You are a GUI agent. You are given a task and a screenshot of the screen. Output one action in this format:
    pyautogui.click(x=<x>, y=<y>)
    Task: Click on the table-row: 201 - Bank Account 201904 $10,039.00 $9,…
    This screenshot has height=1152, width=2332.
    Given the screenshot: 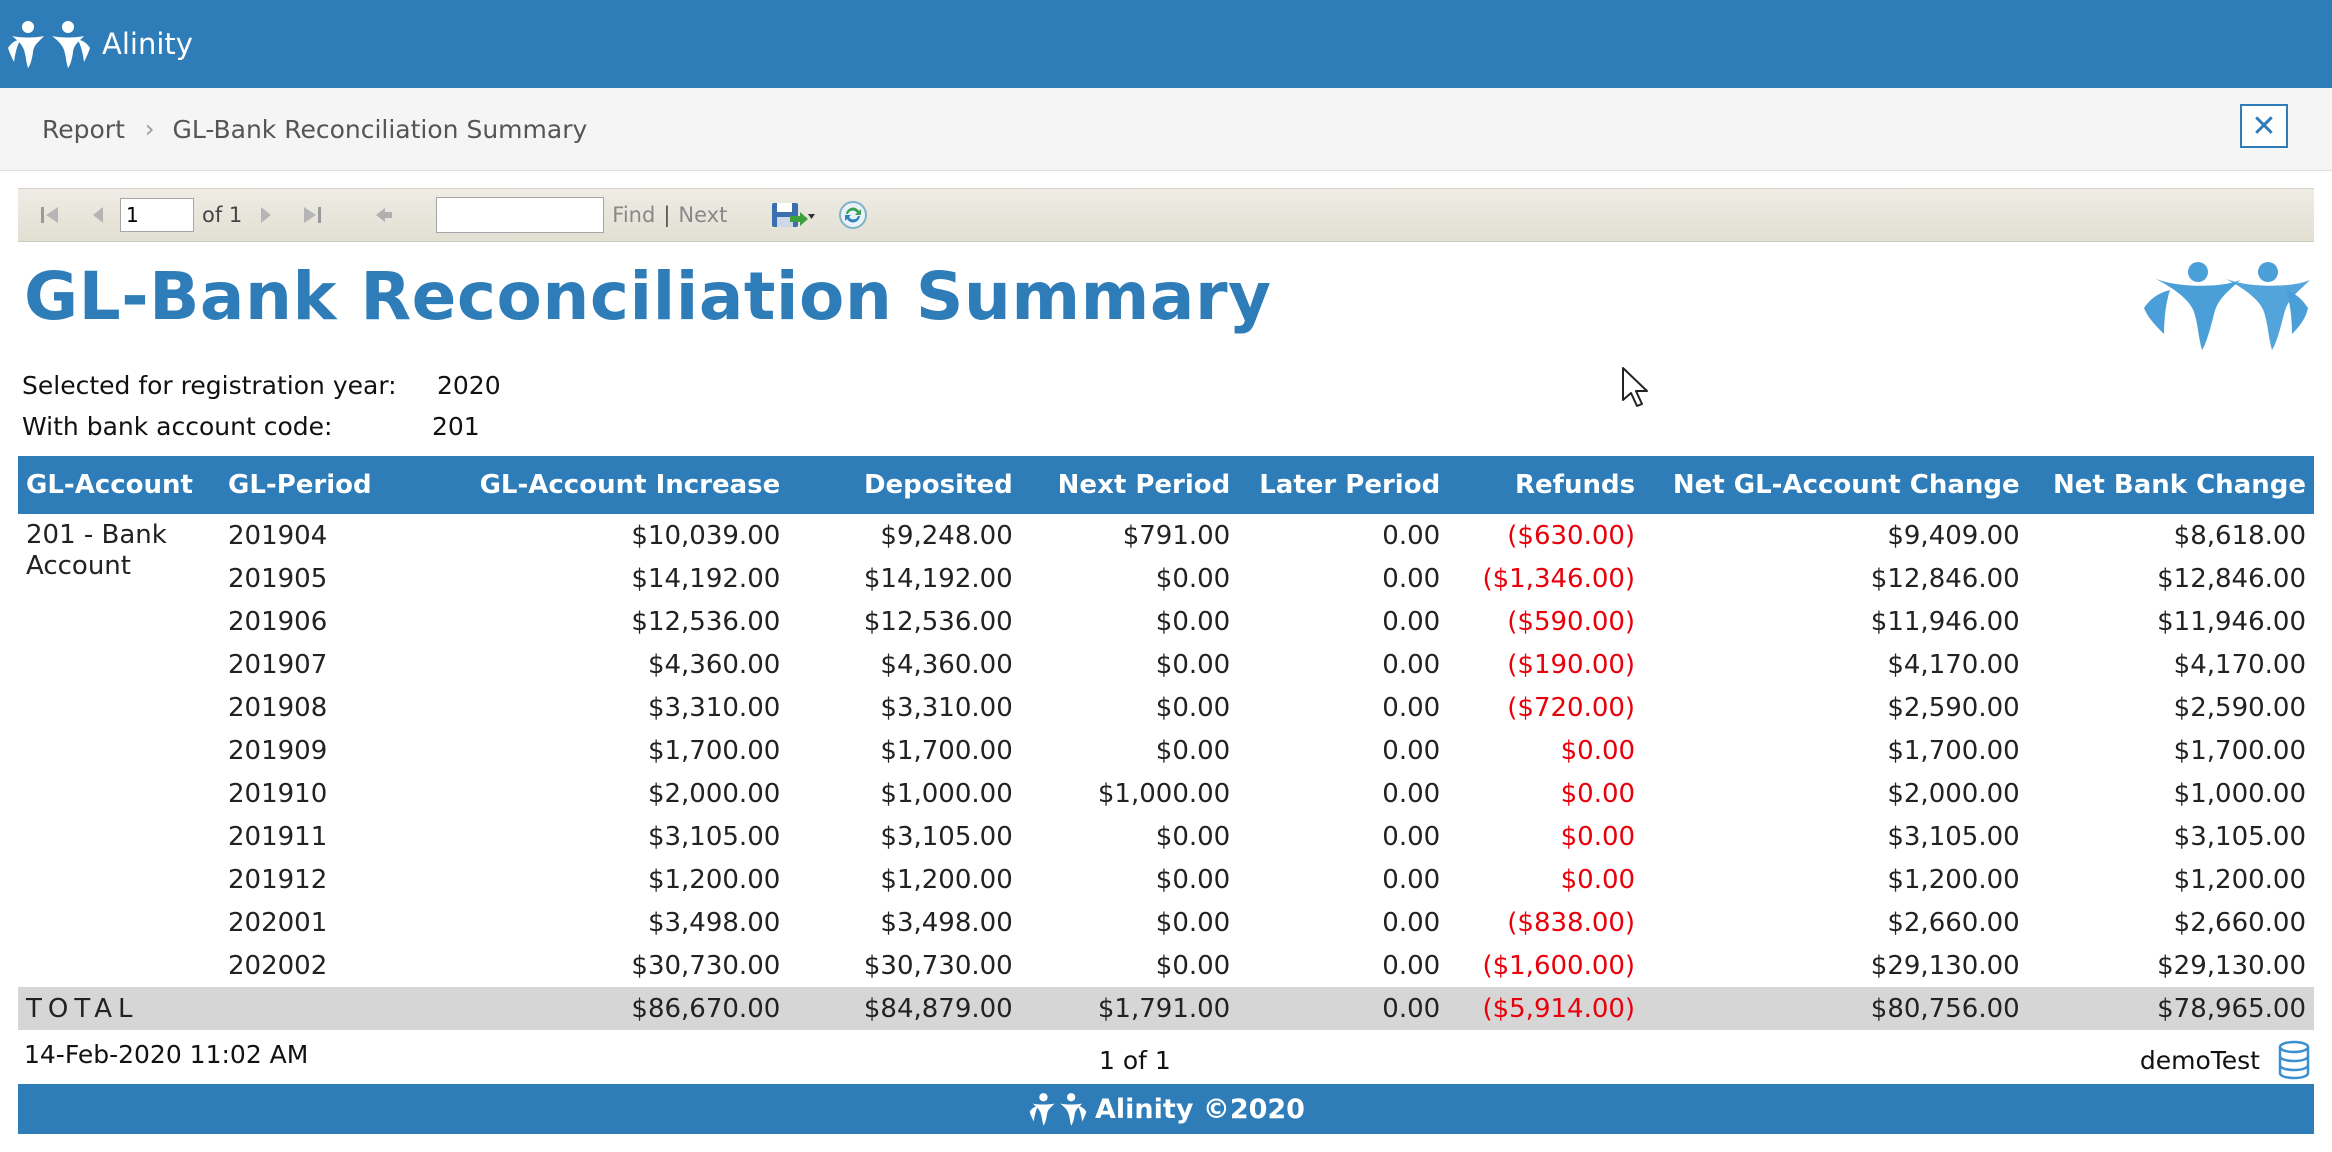 What is the action you would take?
    pyautogui.click(x=1166, y=547)
    